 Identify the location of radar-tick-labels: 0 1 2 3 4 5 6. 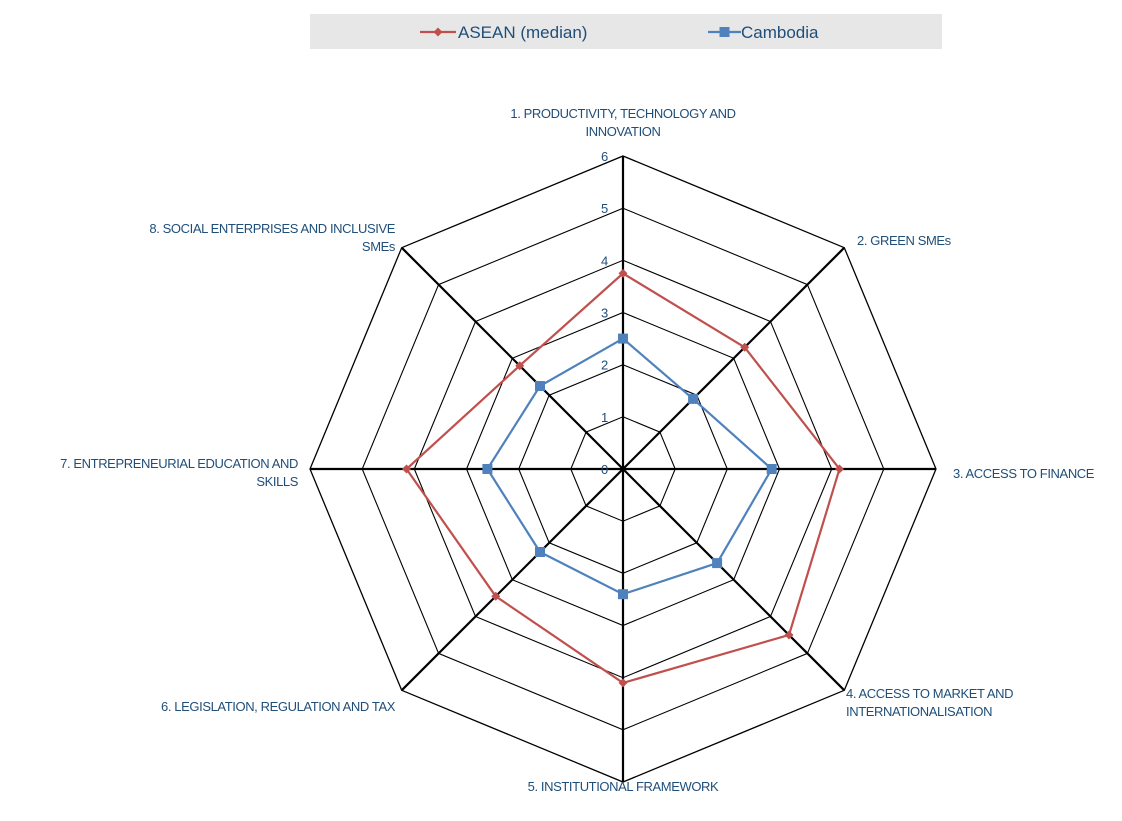
(604, 313).